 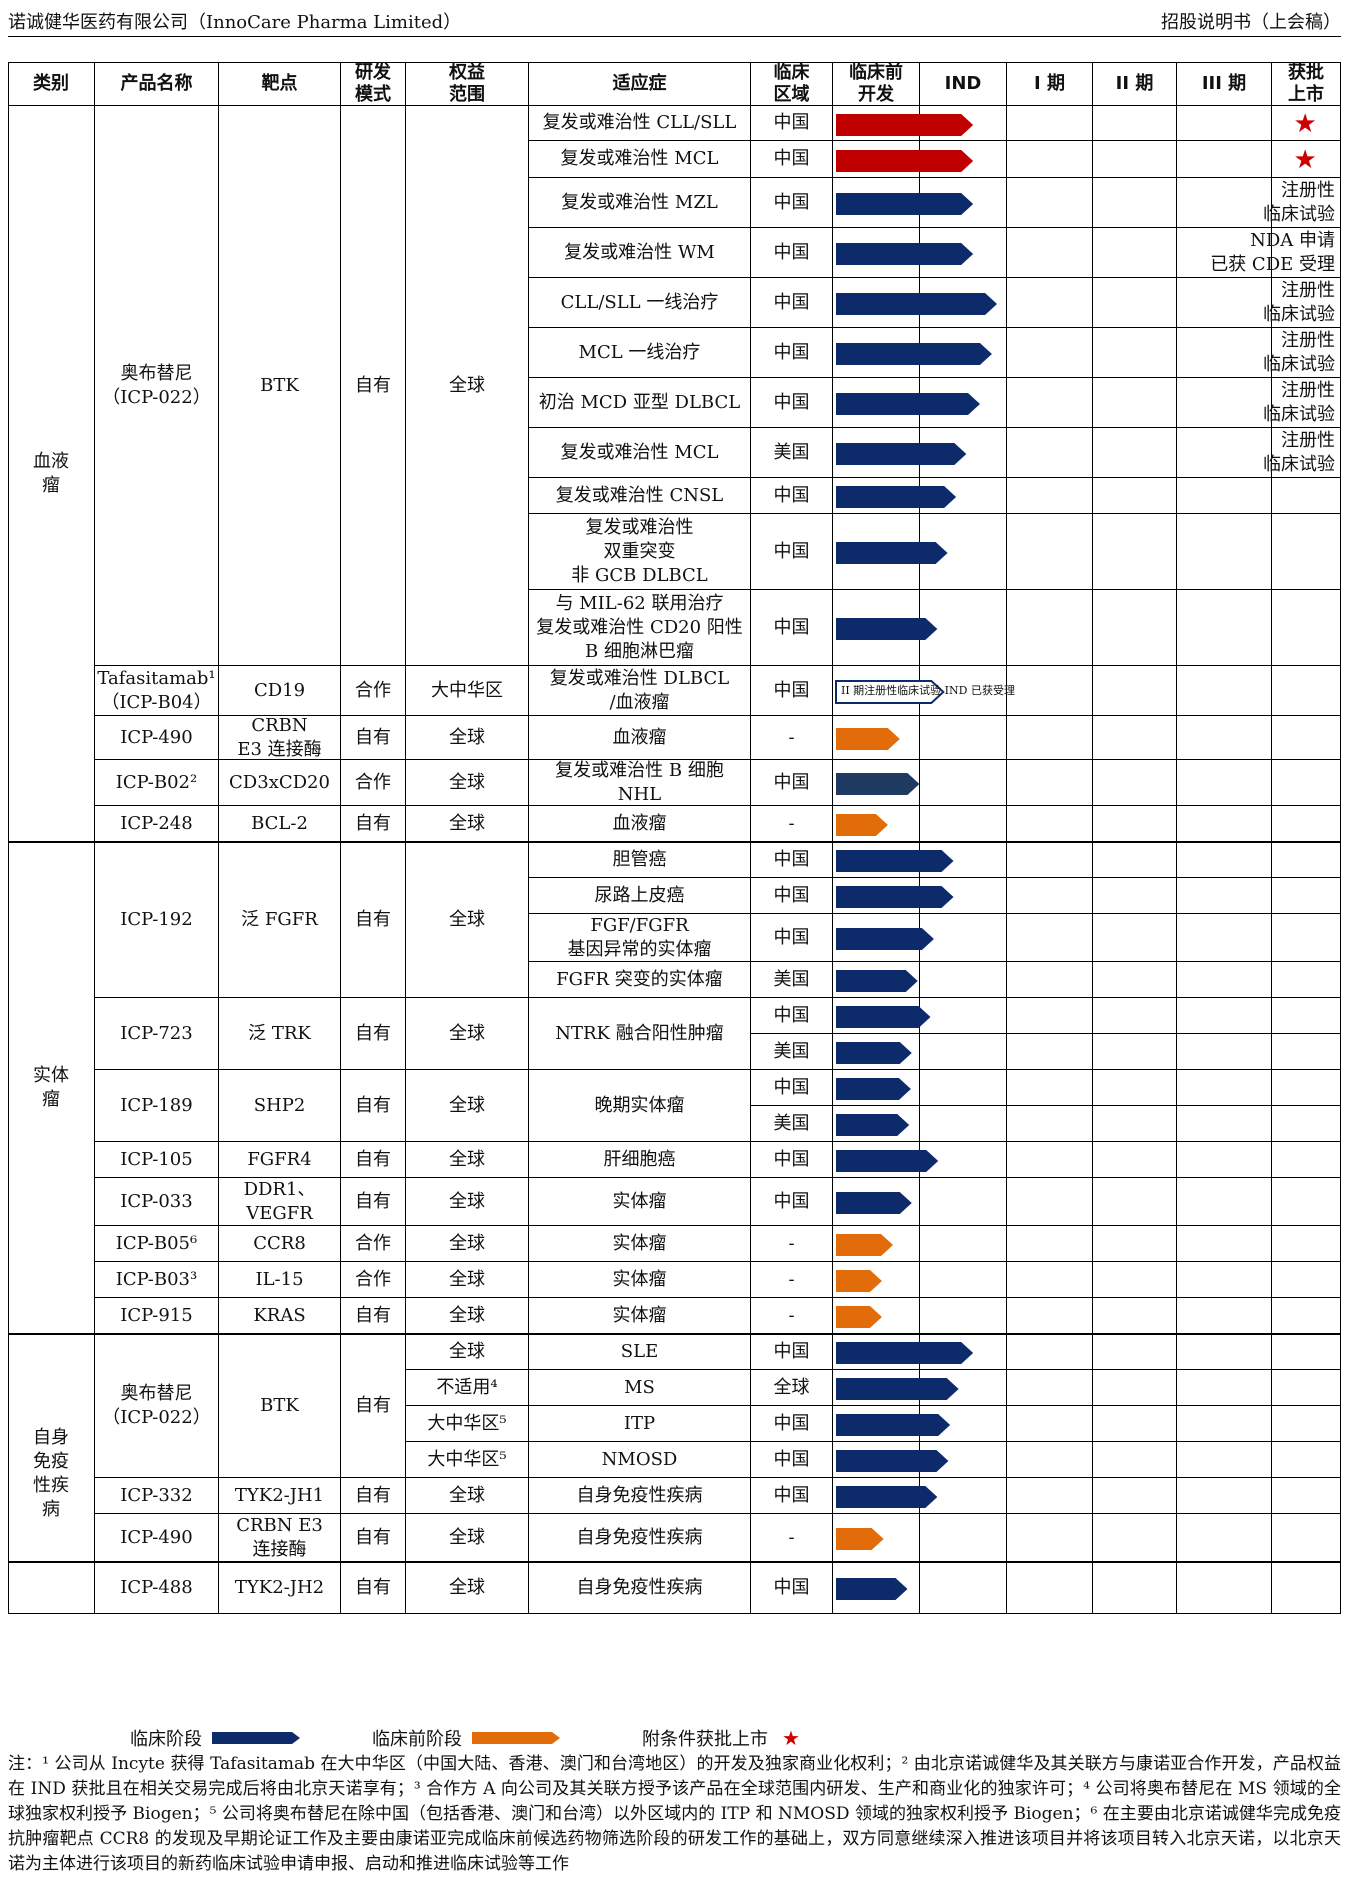 What do you see at coordinates (157, 1588) in the screenshot?
I see `product-name-cell: ICP-488` at bounding box center [157, 1588].